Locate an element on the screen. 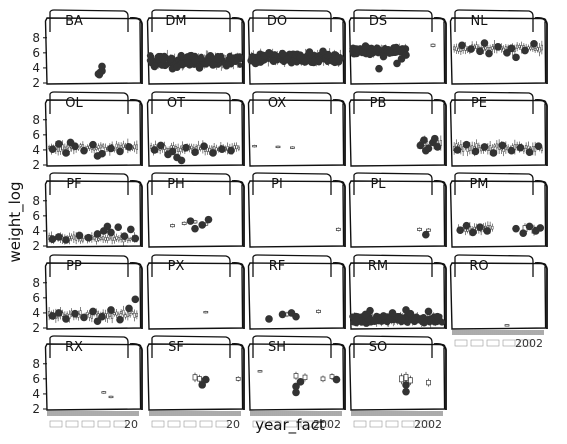 This screenshot has width=567, height=444. y-tick-label: 6 is located at coordinates (36, 135).